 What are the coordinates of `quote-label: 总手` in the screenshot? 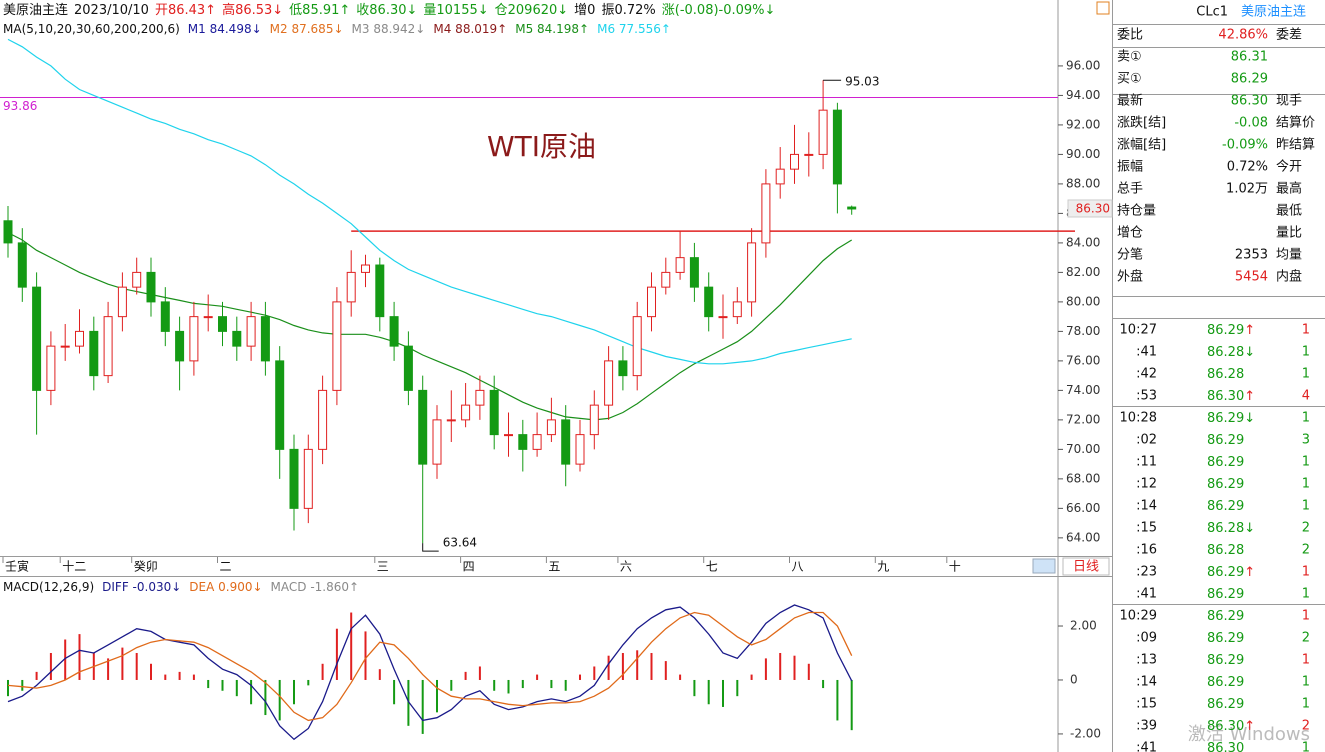 It's located at (1130, 189).